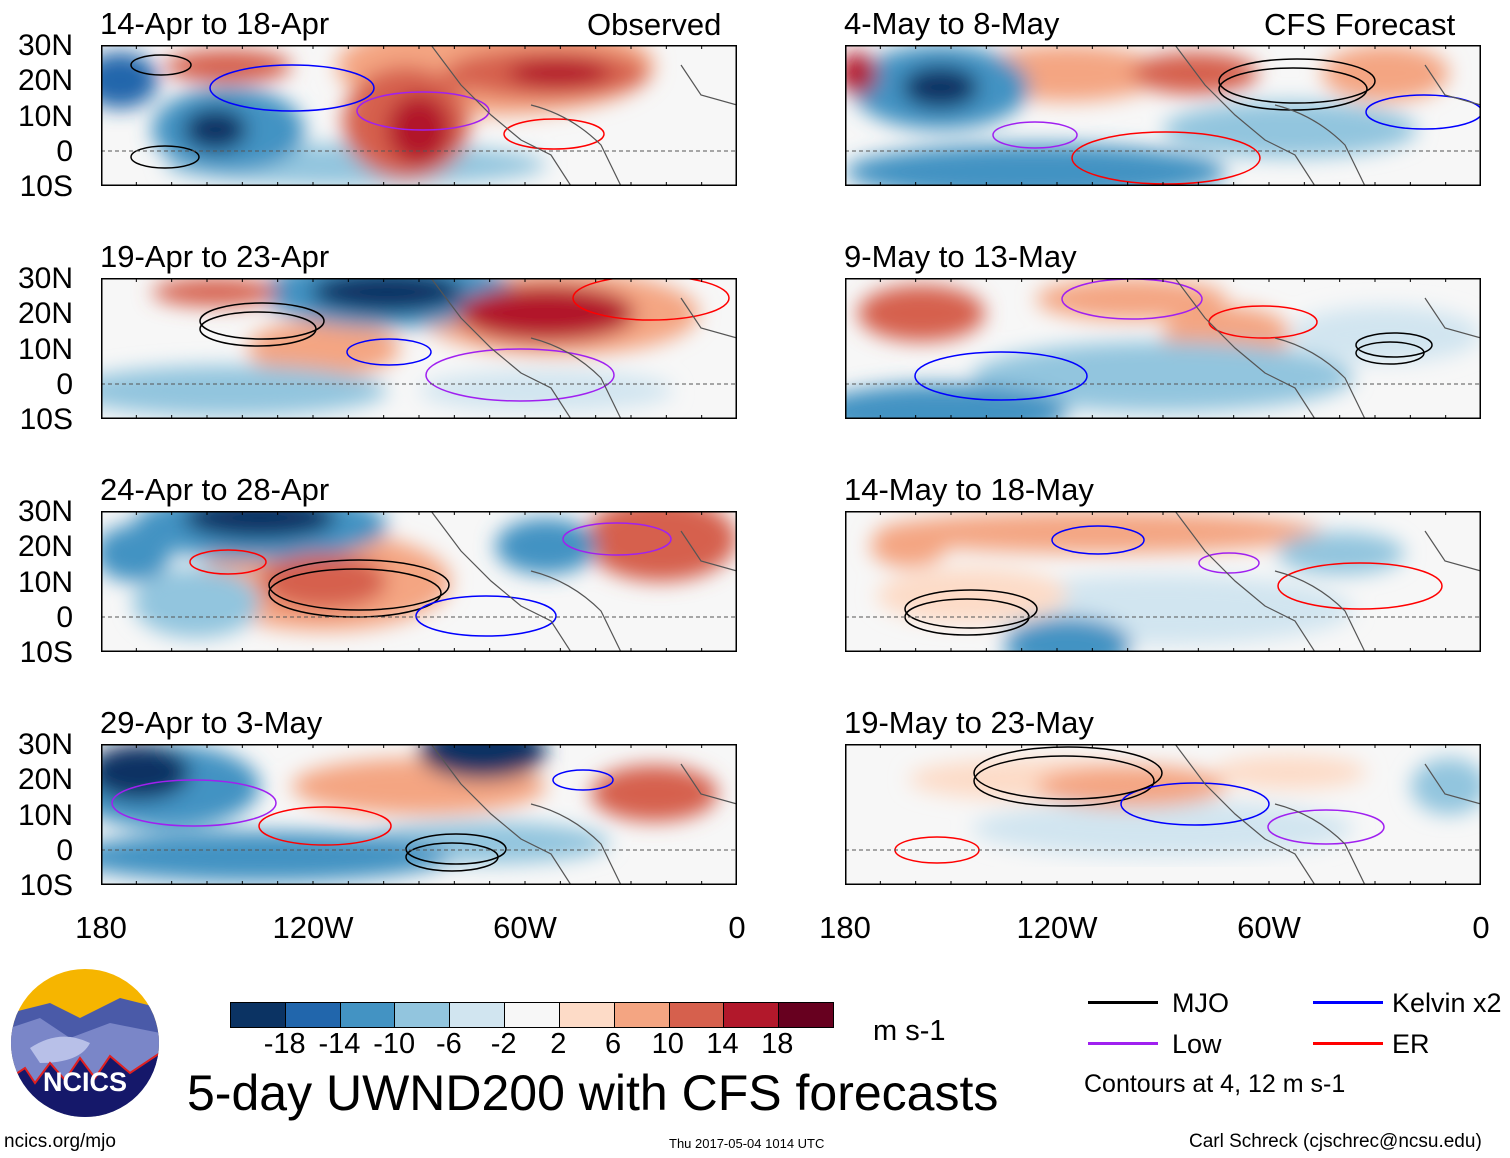 The image size is (1510, 1158). What do you see at coordinates (1197, 1044) in the screenshot?
I see `legend-label-low: Low` at bounding box center [1197, 1044].